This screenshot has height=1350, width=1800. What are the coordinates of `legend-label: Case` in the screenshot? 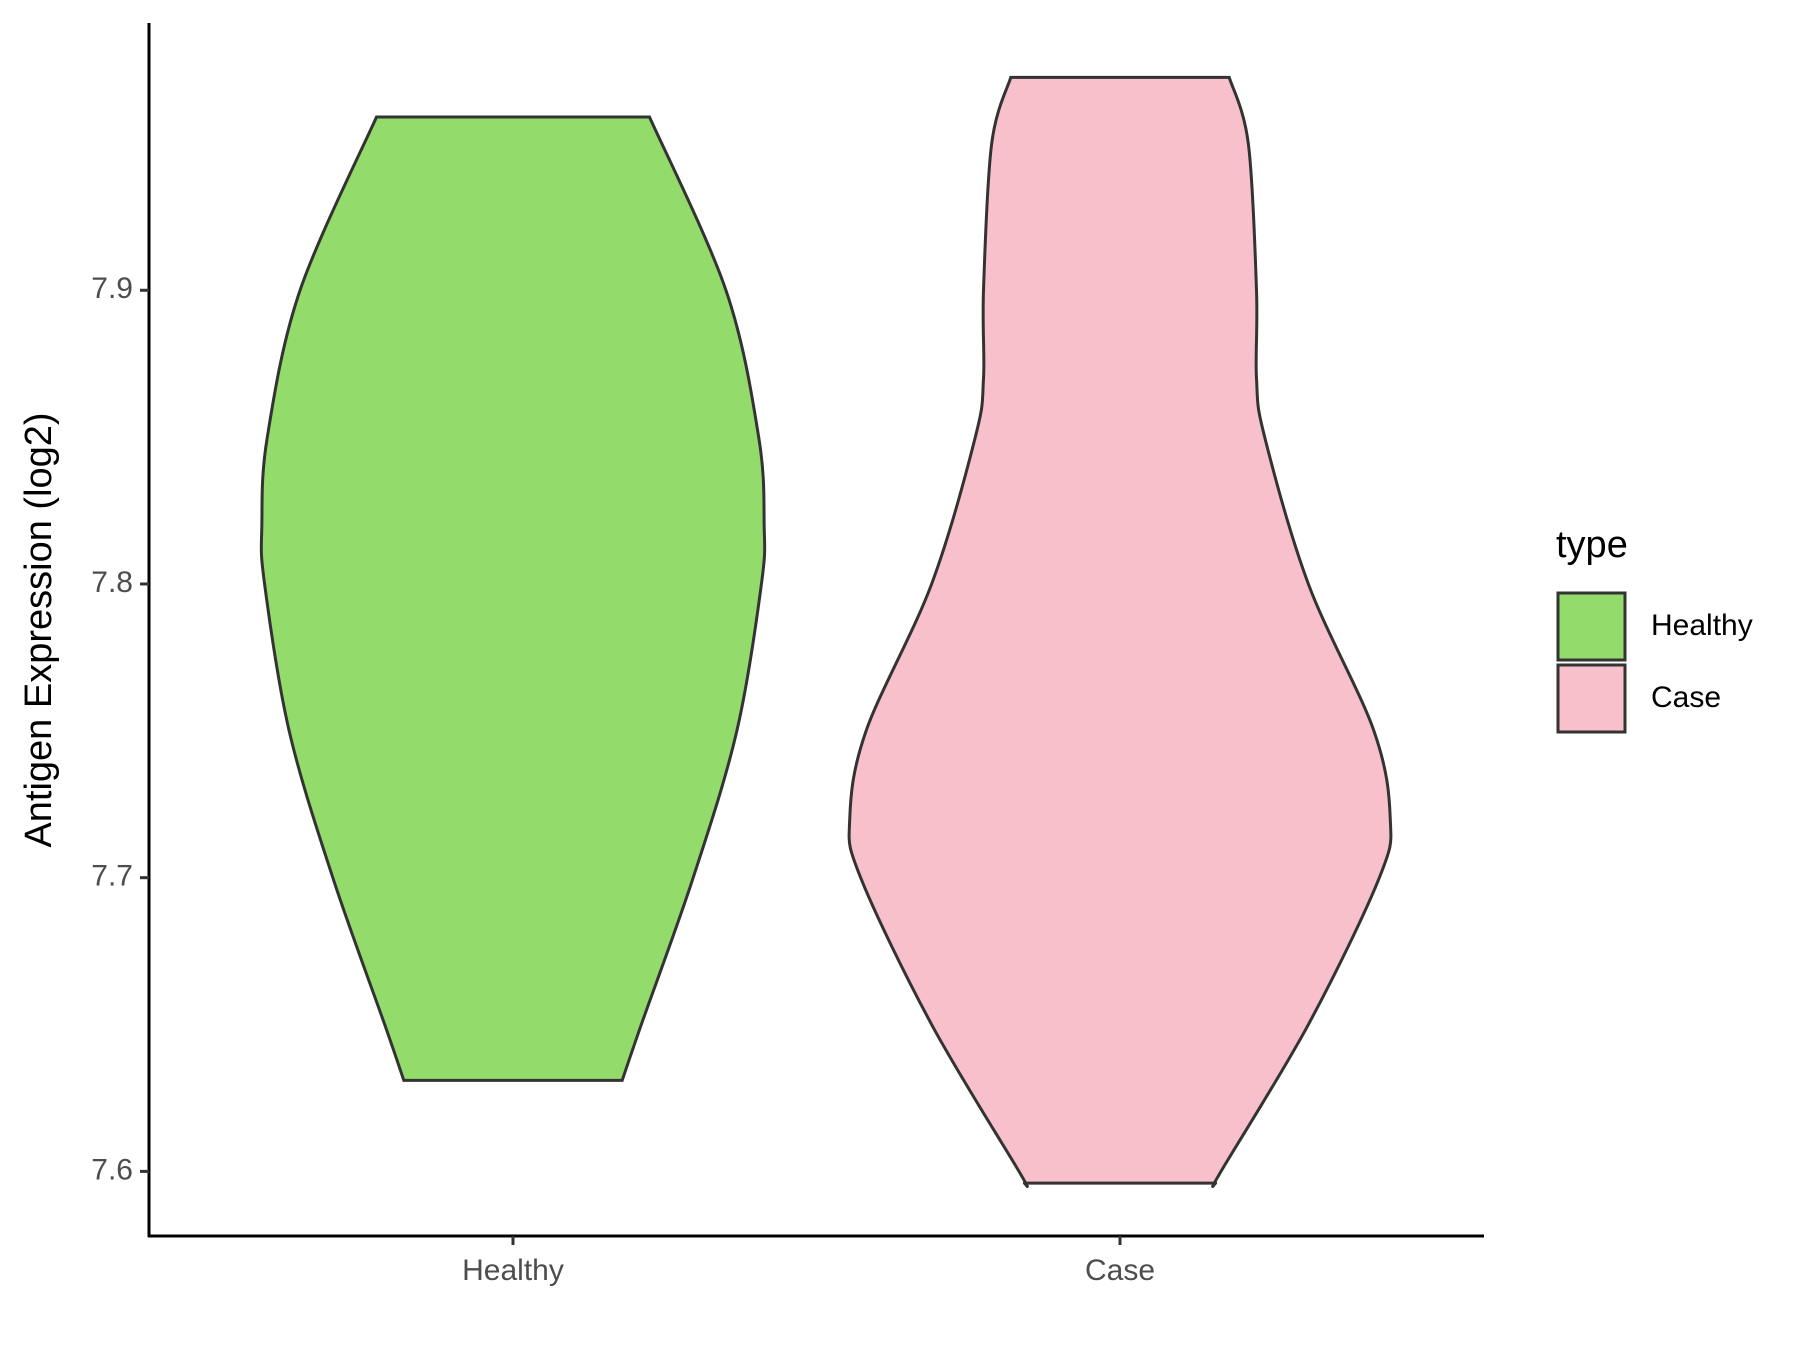 It's located at (1686, 697).